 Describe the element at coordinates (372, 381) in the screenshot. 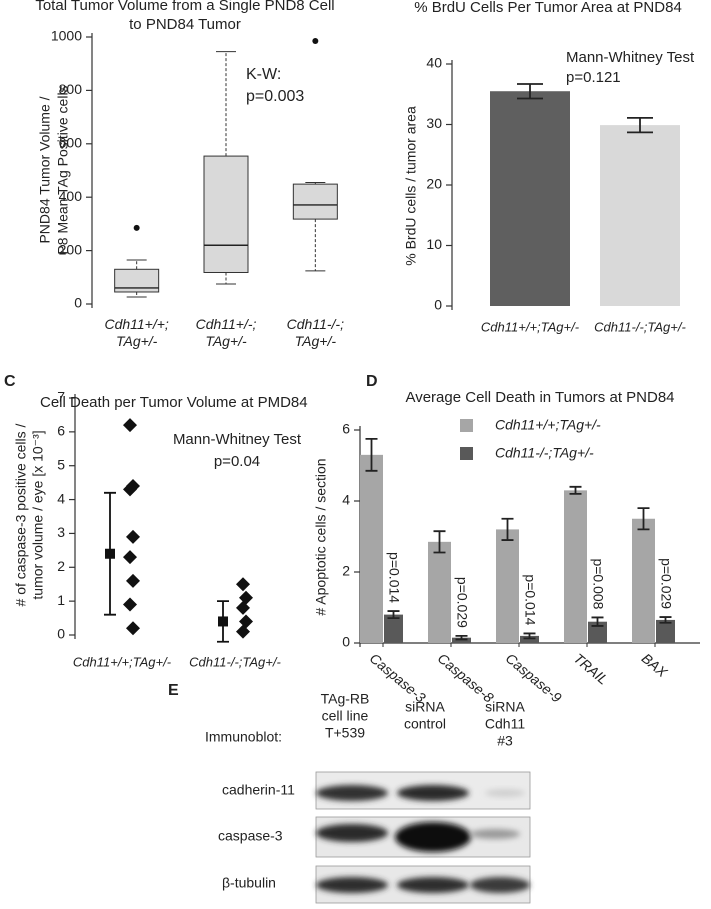

I see `panel-label: D` at that location.